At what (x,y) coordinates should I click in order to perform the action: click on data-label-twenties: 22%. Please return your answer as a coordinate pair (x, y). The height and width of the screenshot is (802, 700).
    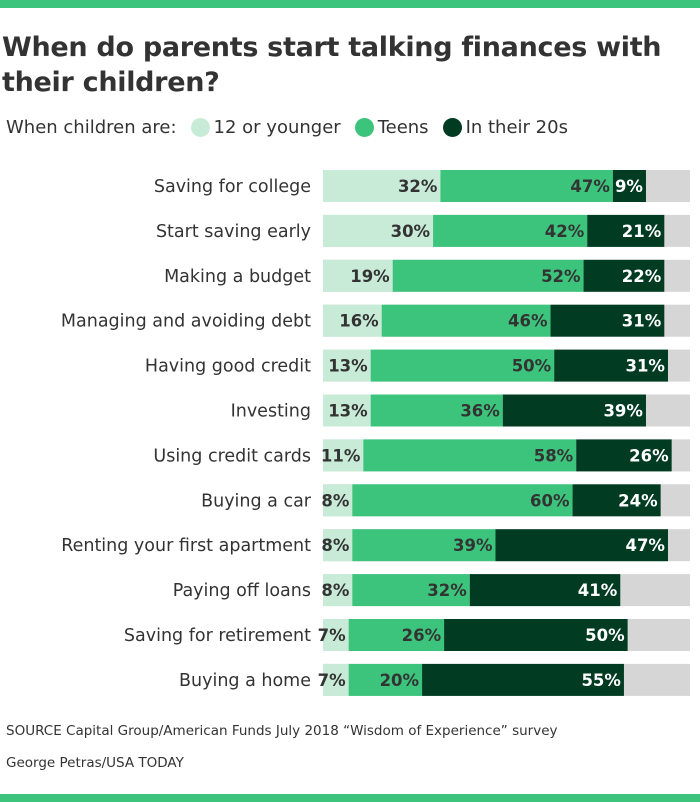
    Looking at the image, I should click on (642, 276).